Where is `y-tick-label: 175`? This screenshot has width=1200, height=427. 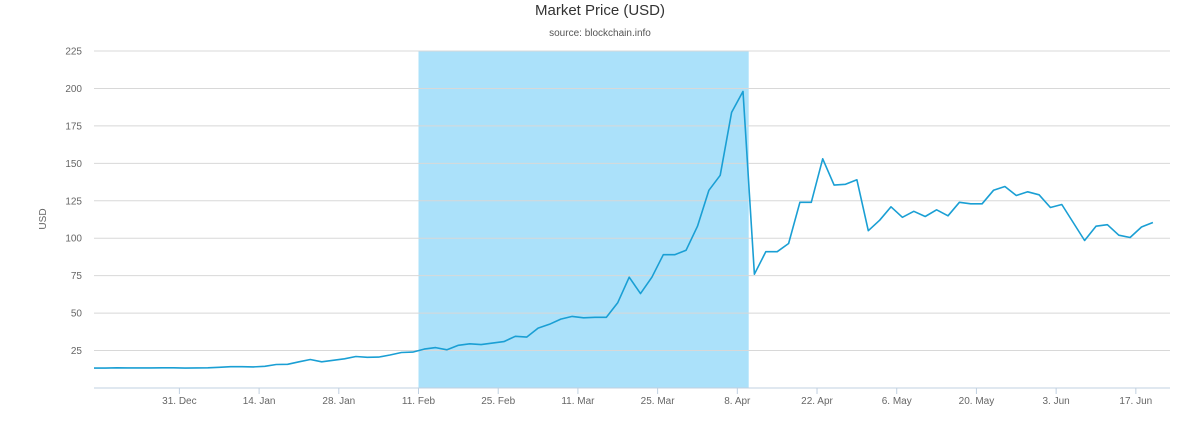 y-tick-label: 175 is located at coordinates (73, 126).